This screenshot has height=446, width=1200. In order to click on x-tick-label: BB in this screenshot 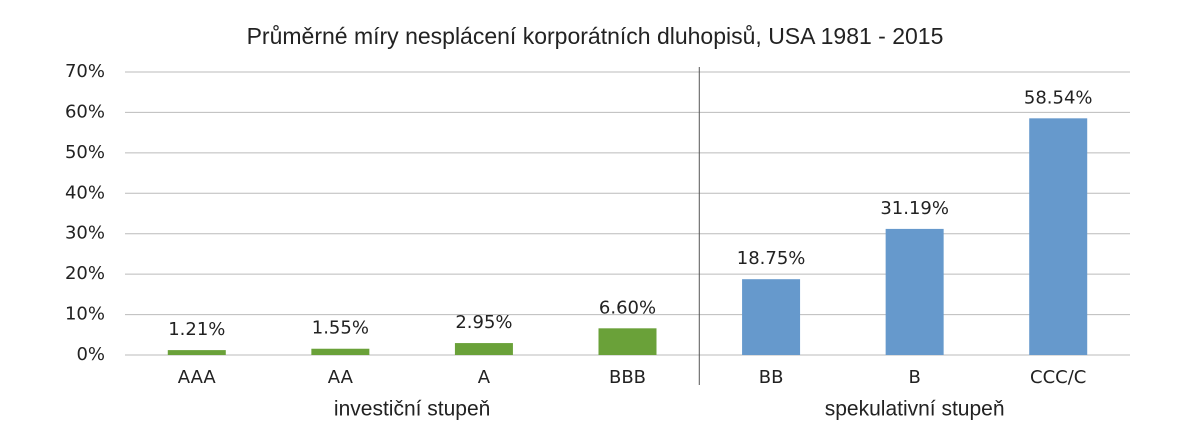, I will do `click(771, 377)`.